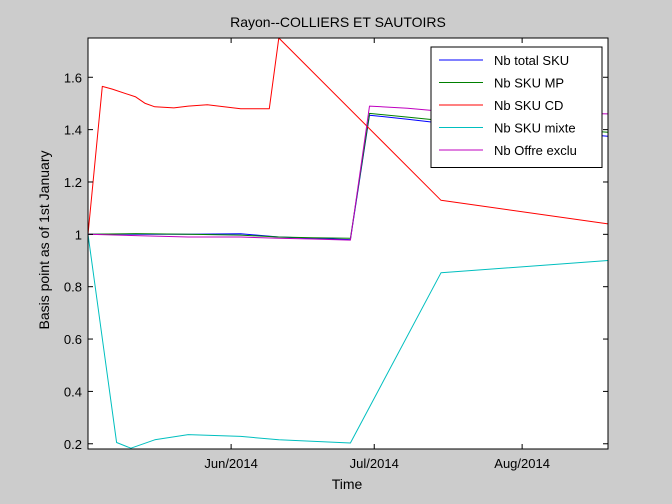 Image resolution: width=672 pixels, height=504 pixels. I want to click on x-tick-label-1: Jul/2014, so click(374, 463).